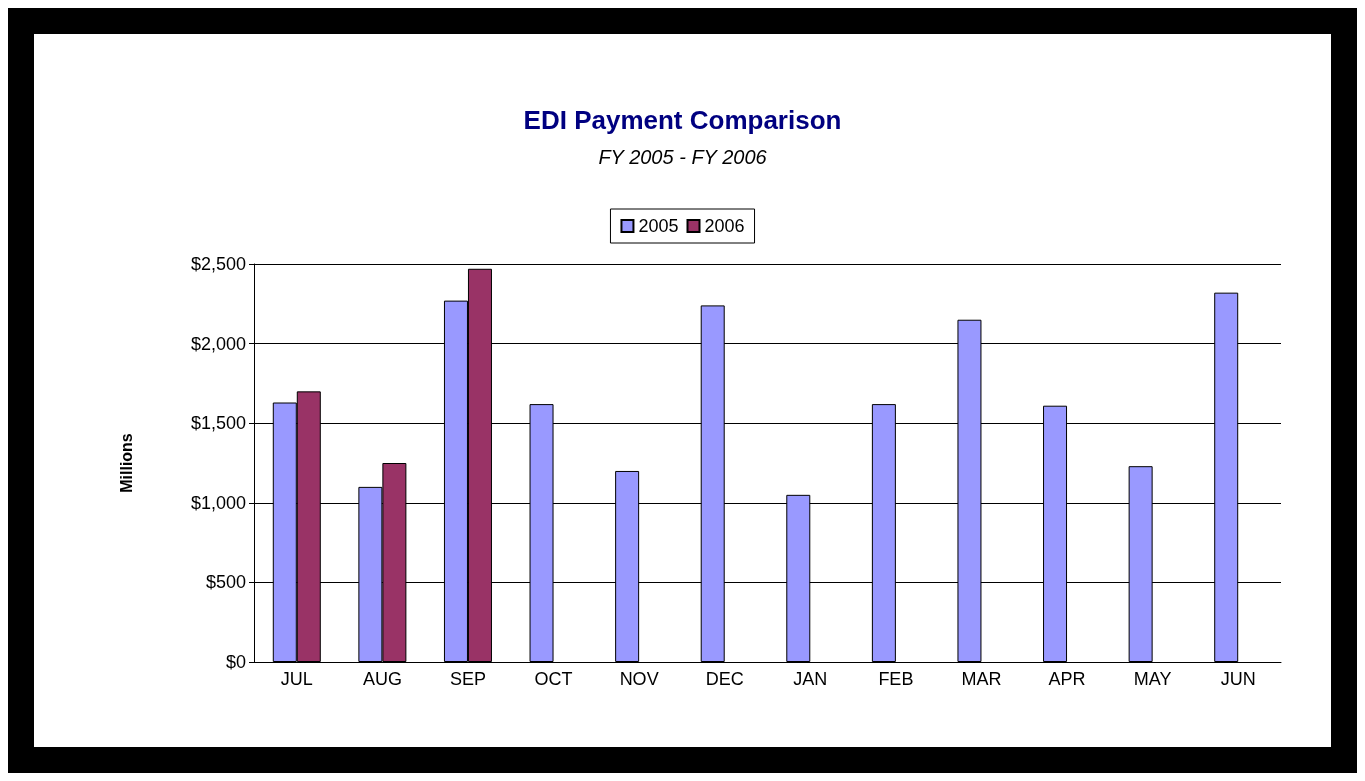 The height and width of the screenshot is (781, 1365). Describe the element at coordinates (218, 343) in the screenshot. I see `y-tick-label: $2,000` at that location.